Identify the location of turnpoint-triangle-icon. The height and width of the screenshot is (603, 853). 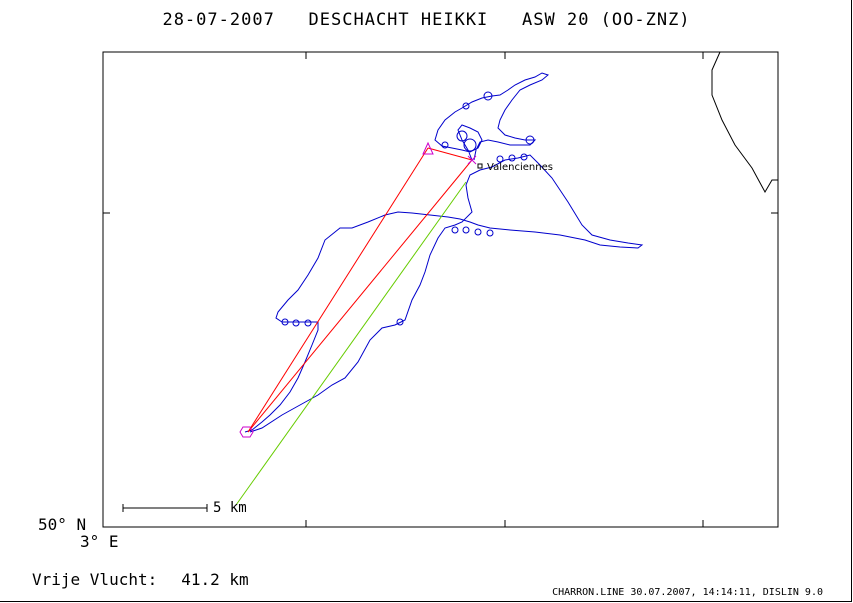
(428, 148).